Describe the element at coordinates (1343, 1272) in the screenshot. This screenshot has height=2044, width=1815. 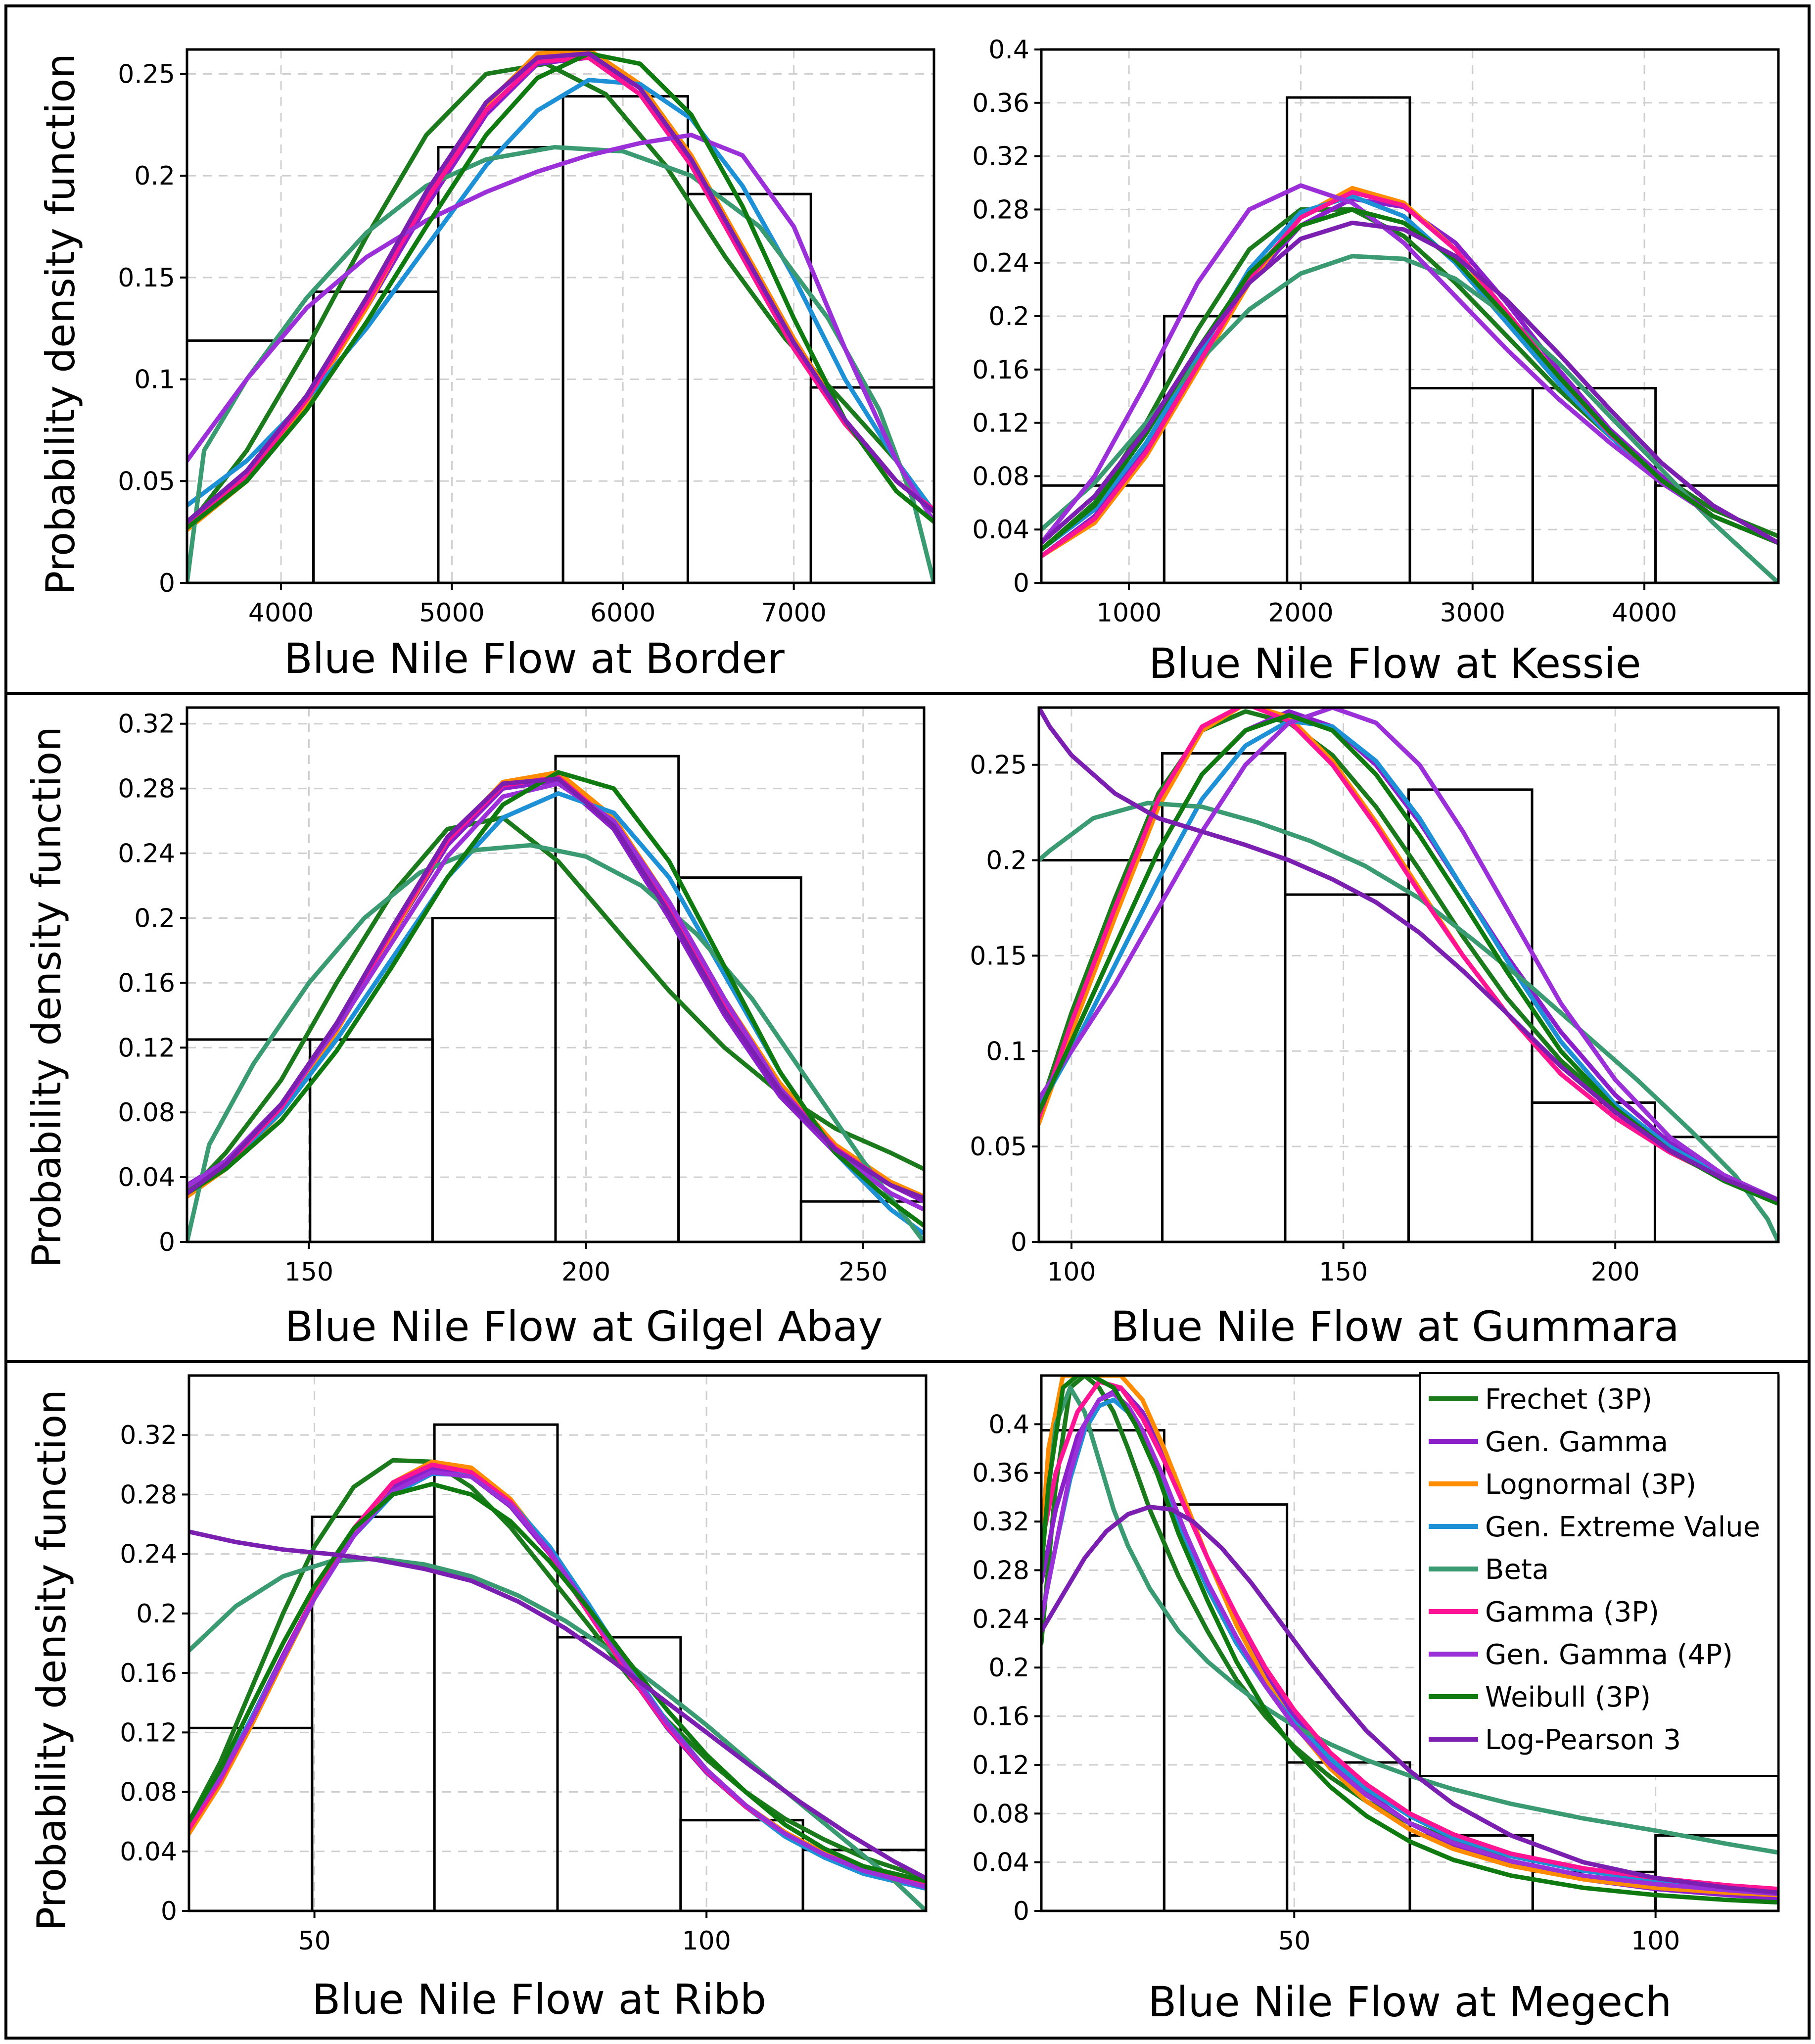
I see `x-tick-label: 150` at that location.